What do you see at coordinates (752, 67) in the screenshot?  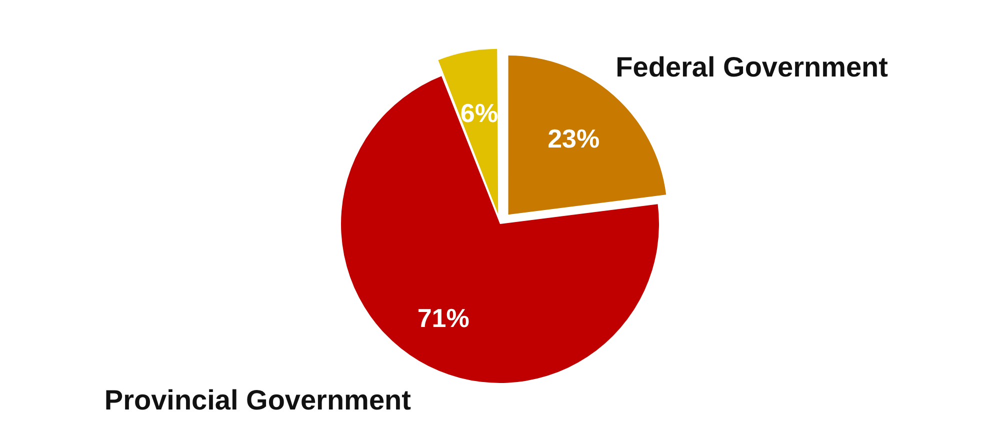 I see `slice-label: Federal Government` at bounding box center [752, 67].